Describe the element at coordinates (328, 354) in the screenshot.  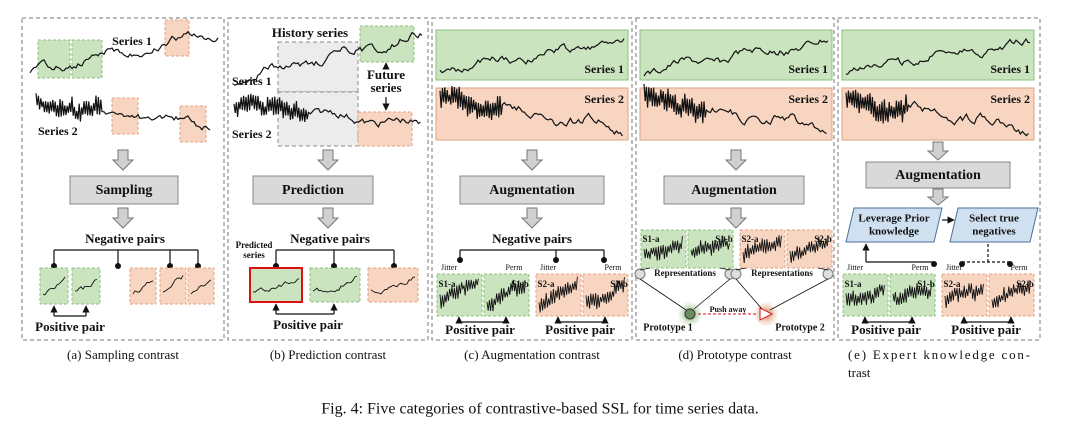
I see `caption: (b) Prediction contrast` at that location.